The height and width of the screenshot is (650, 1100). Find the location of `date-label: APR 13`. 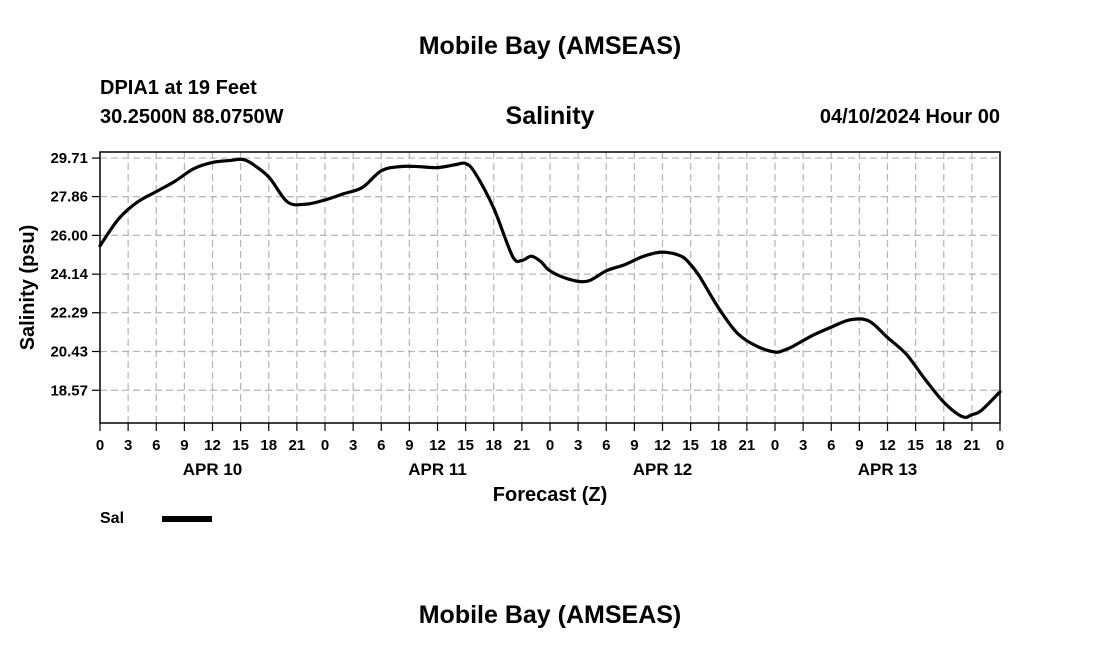

date-label: APR 13 is located at coordinates (888, 469).